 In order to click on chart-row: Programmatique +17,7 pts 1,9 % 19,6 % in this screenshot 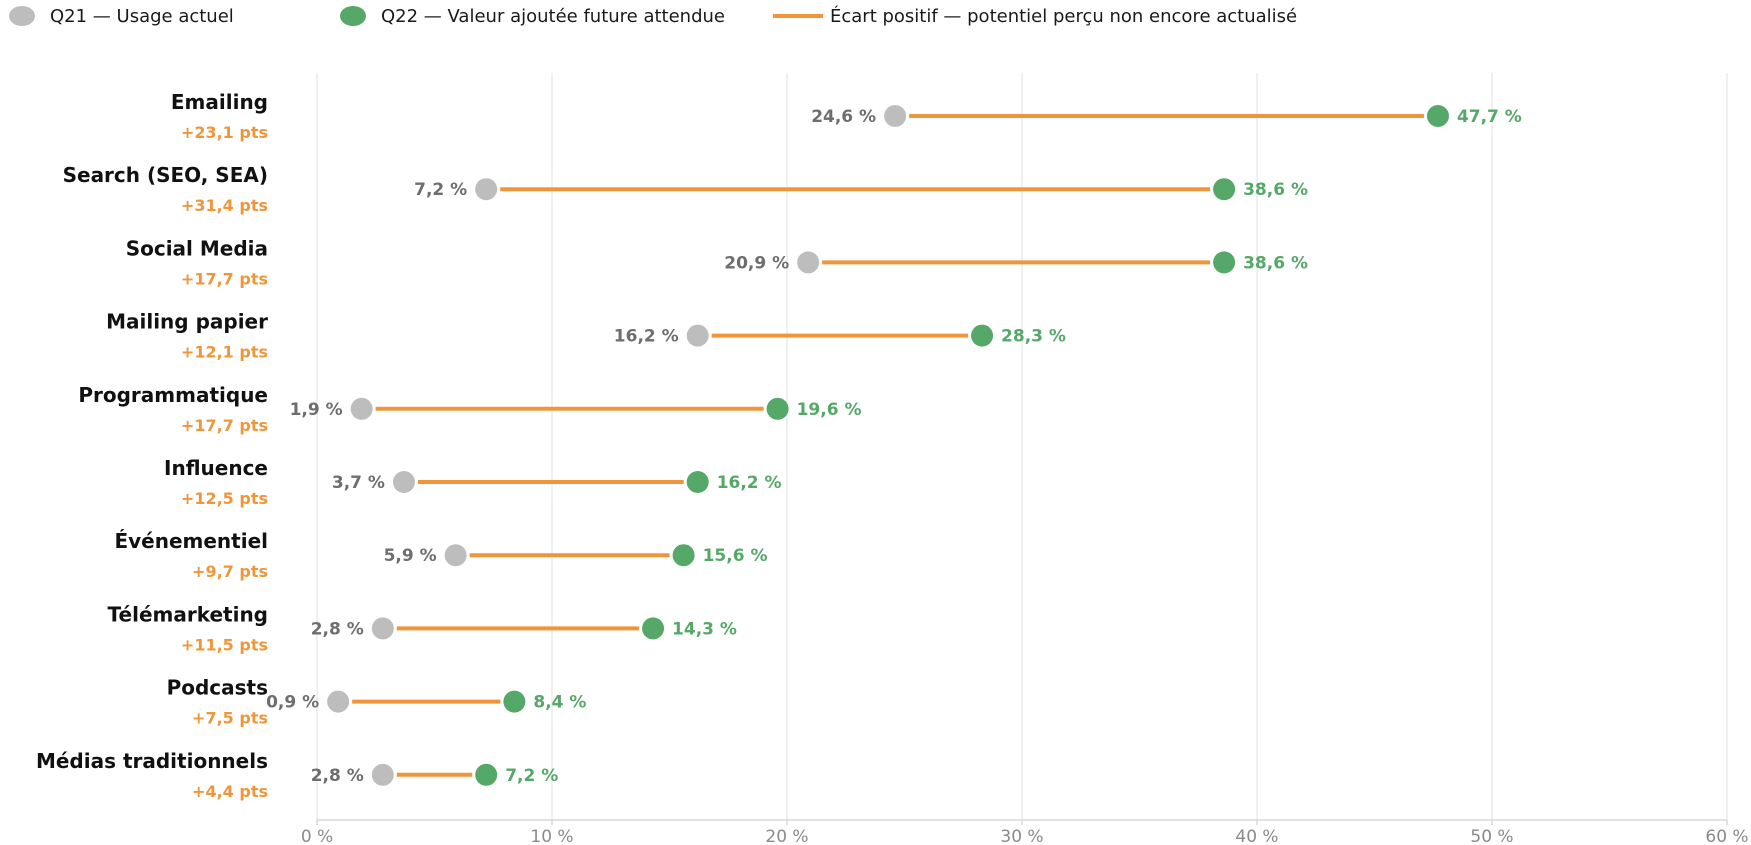, I will do `click(469, 409)`.